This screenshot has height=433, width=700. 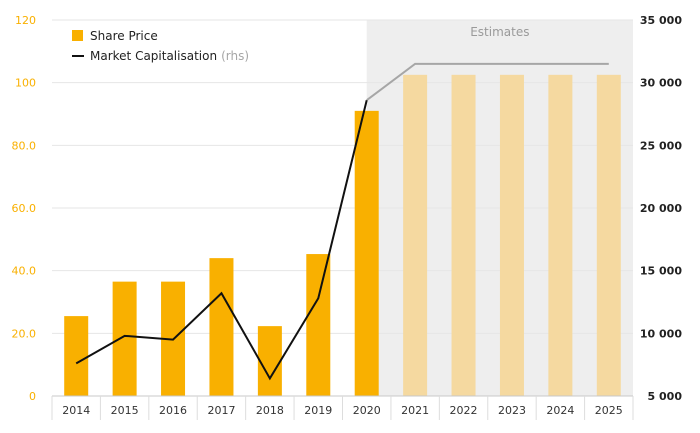 What do you see at coordinates (661, 333) in the screenshot?
I see `y-right-tick-label: 10 000` at bounding box center [661, 333].